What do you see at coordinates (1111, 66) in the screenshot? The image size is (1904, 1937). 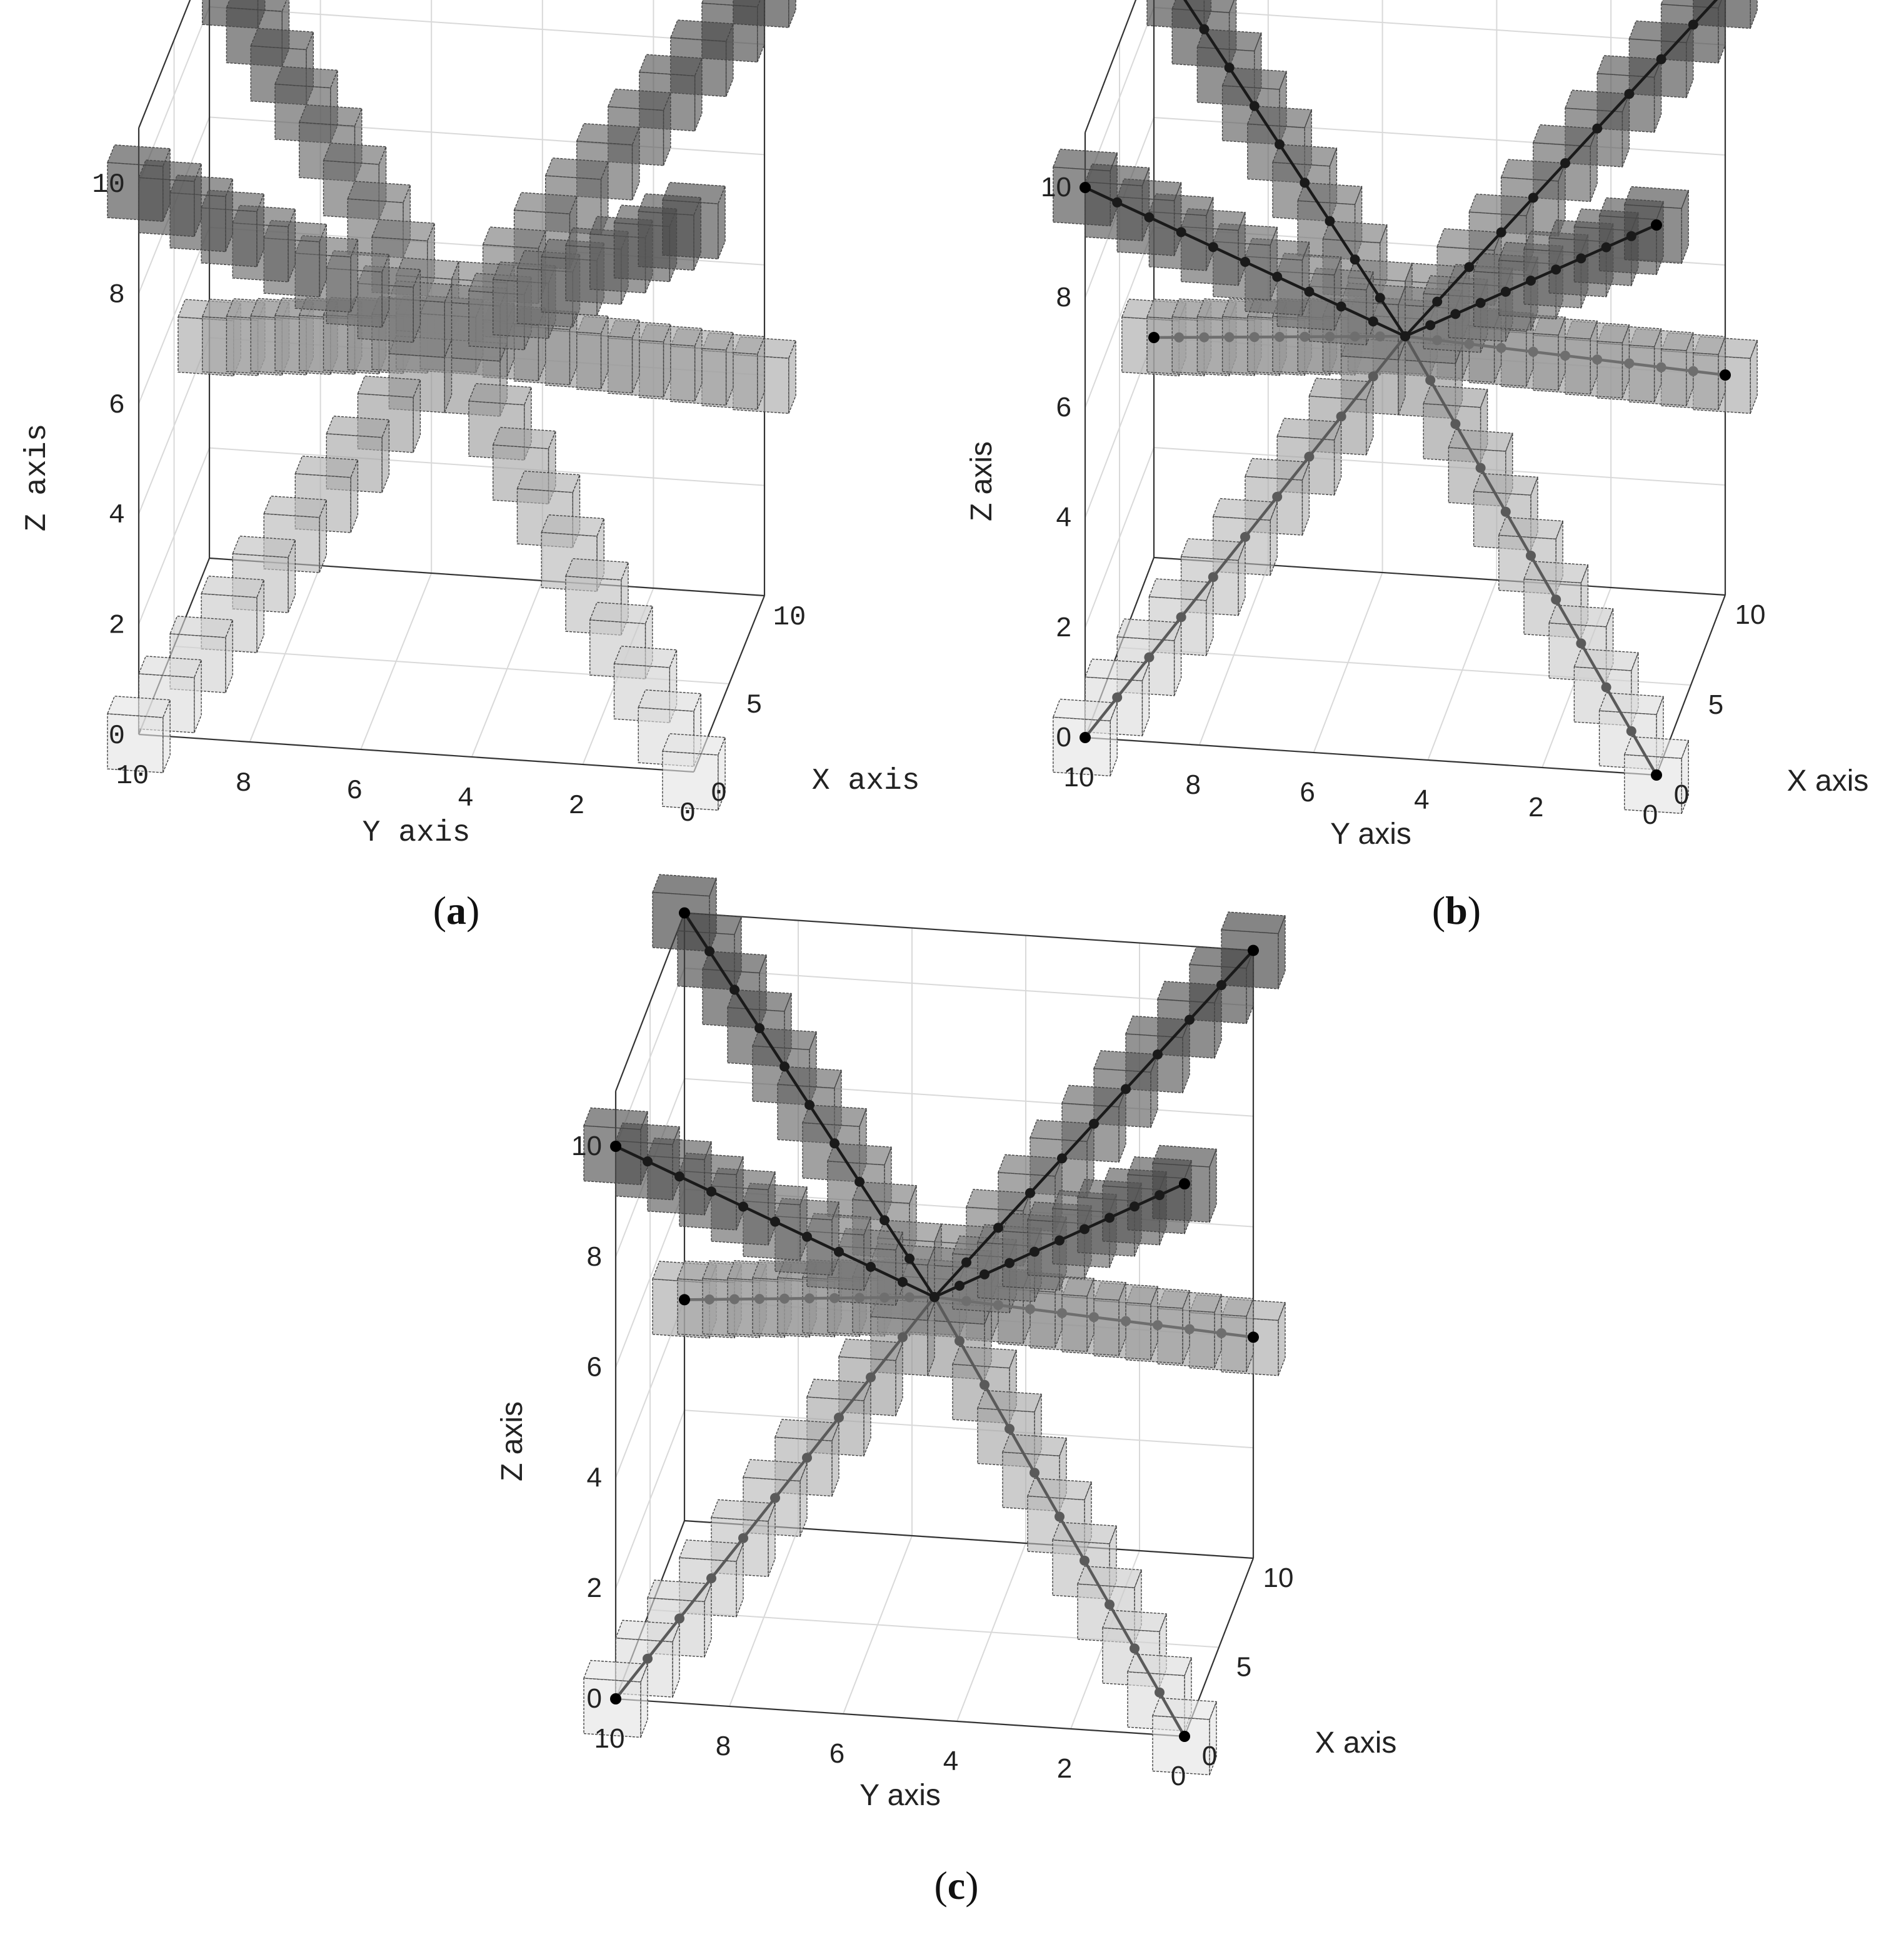 I see `axis-edge` at bounding box center [1111, 66].